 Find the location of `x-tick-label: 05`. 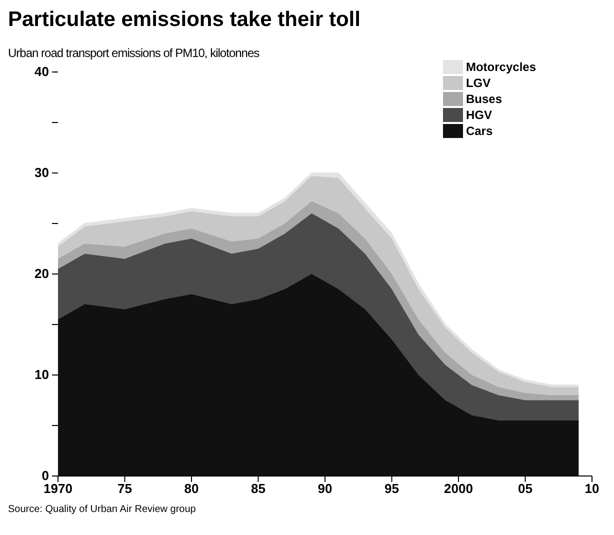

x-tick-label: 05 is located at coordinates (525, 488).